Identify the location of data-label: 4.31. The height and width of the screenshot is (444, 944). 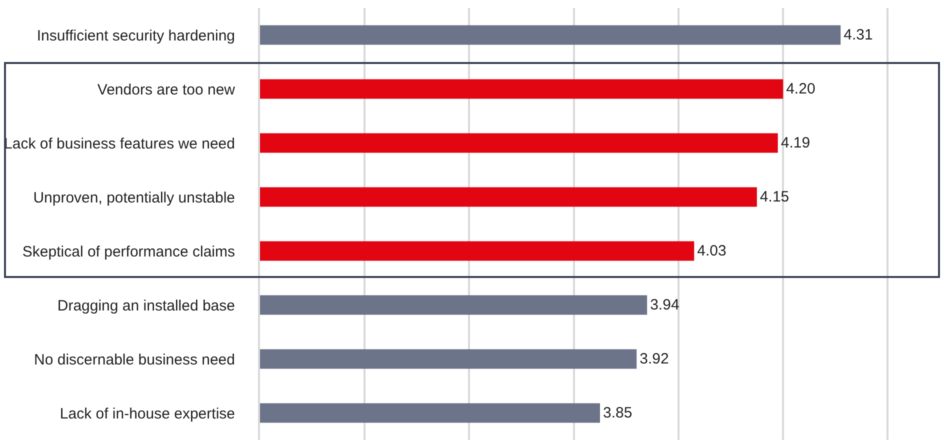
(858, 35).